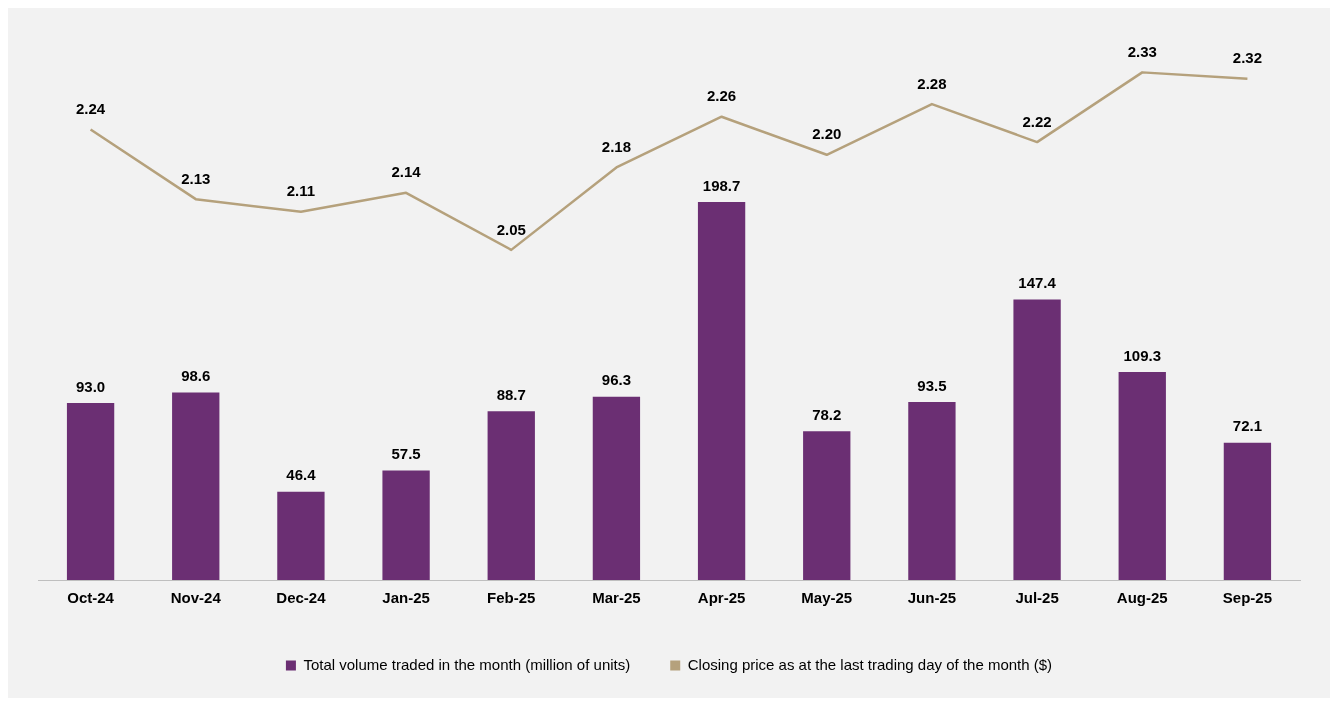 This screenshot has height=706, width=1339. Describe the element at coordinates (1142, 598) in the screenshot. I see `x-tick-label: Aug-25` at that location.